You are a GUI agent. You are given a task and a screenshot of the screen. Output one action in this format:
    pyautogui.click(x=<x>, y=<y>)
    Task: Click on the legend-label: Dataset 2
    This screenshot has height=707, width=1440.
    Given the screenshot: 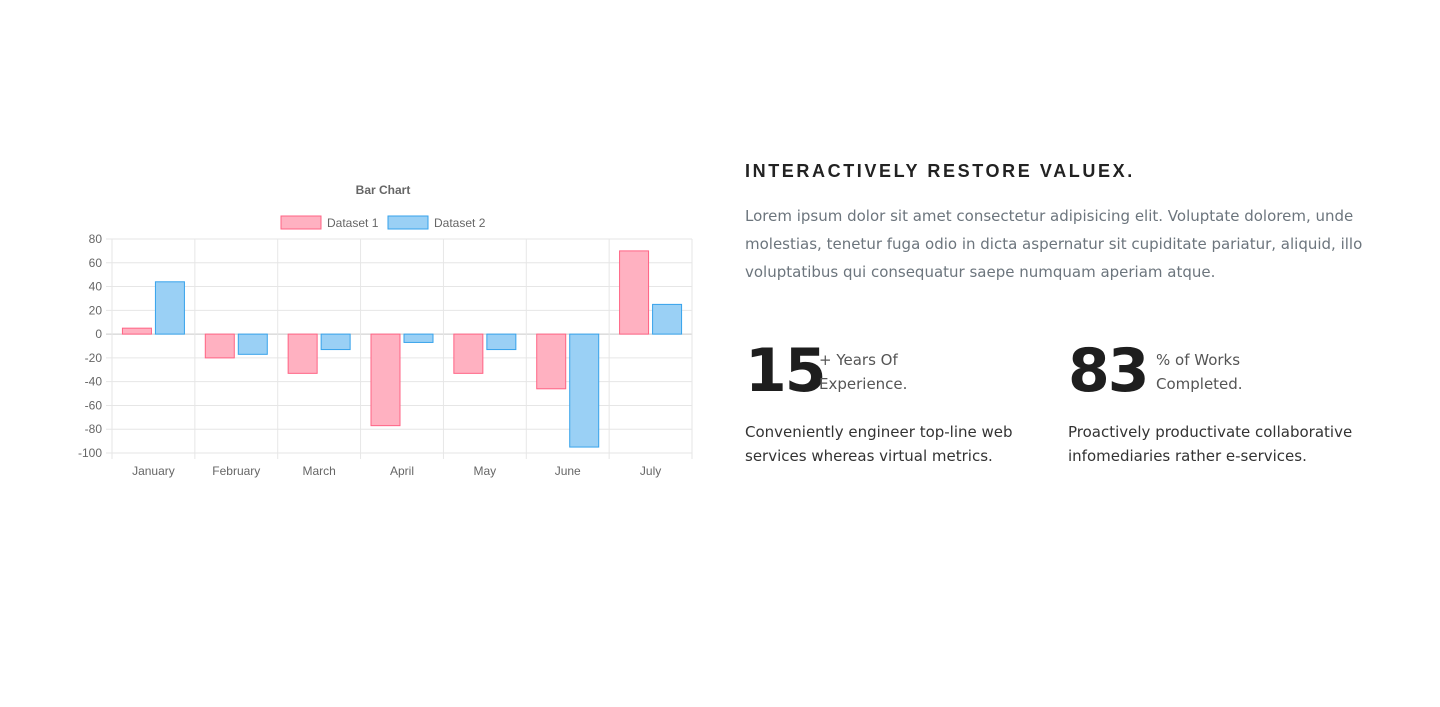 What is the action you would take?
    pyautogui.click(x=460, y=223)
    